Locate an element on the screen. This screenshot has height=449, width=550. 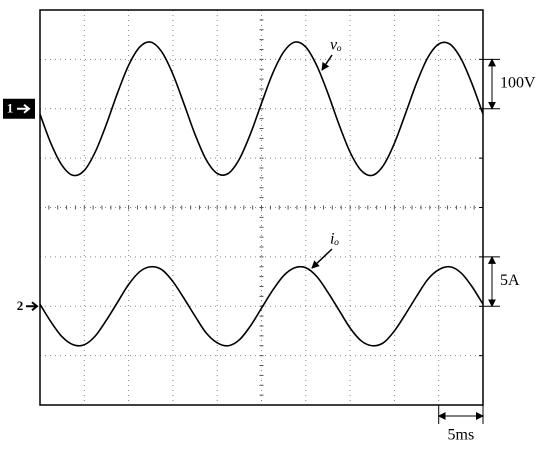
series-label: vₒ is located at coordinates (336, 45).